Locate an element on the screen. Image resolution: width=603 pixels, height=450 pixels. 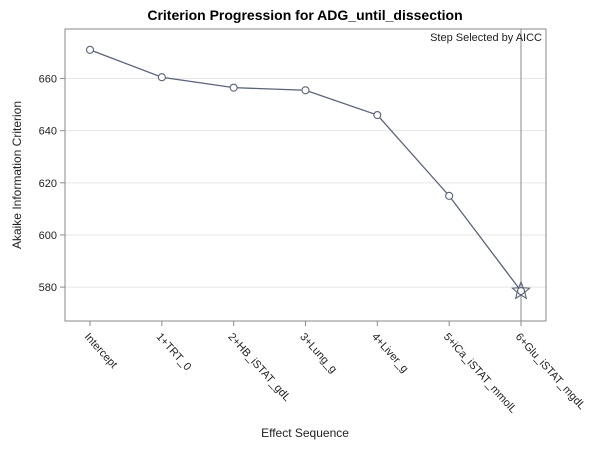
x-tick-label-2: 2+HB_iSTAT_gdL is located at coordinates (258, 367).